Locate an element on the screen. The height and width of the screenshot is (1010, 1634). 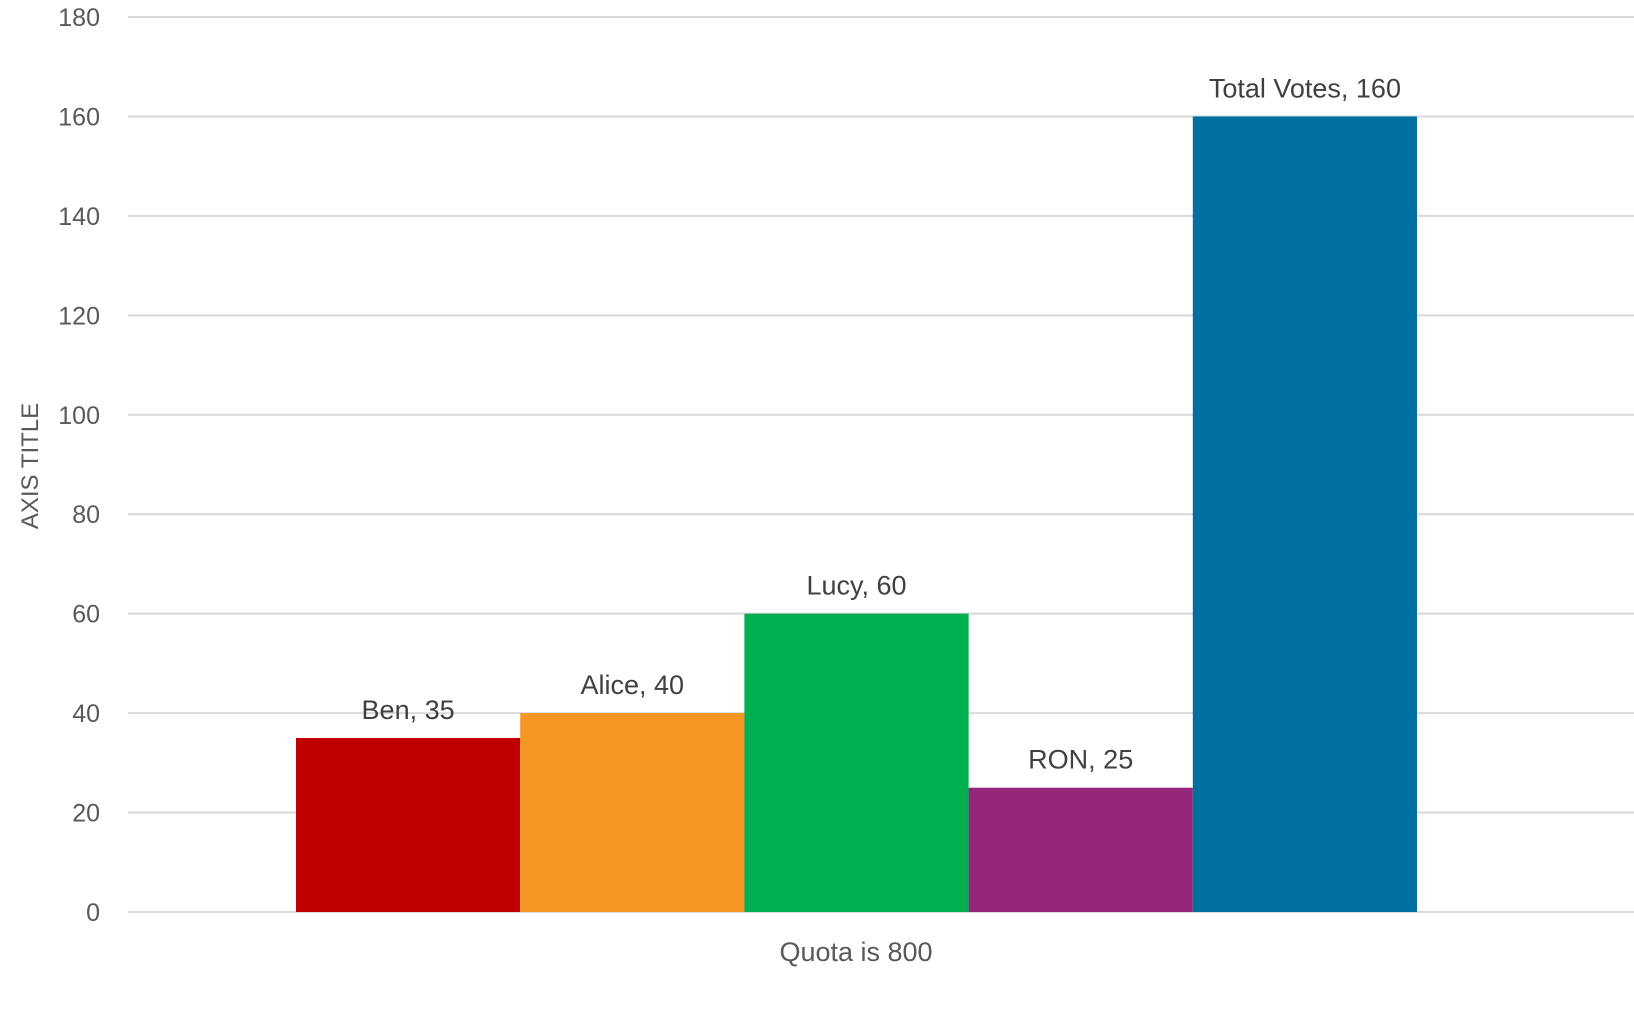
data-label-ben: Ben, 35 is located at coordinates (408, 710).